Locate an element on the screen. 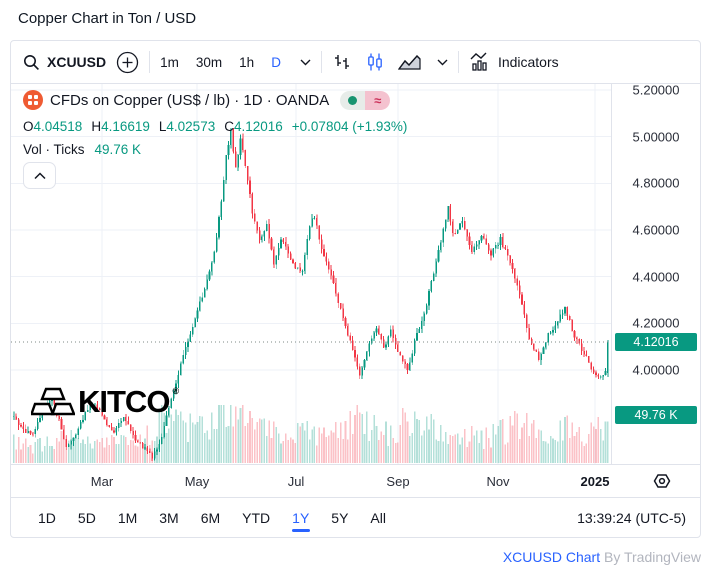  volume-row: Vol · Ticks 49.76 K is located at coordinates (215, 149).